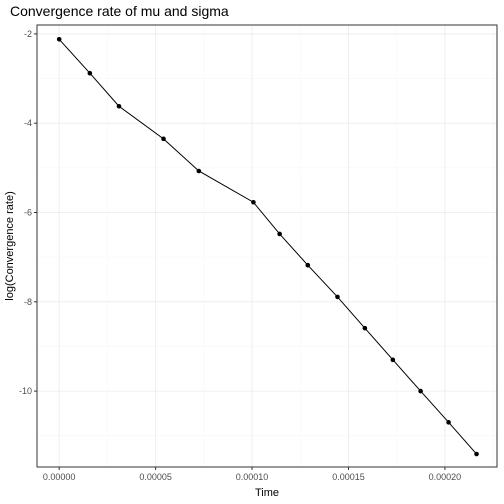 Image resolution: width=504 pixels, height=504 pixels. I want to click on y-tick-label: -10, so click(25, 391).